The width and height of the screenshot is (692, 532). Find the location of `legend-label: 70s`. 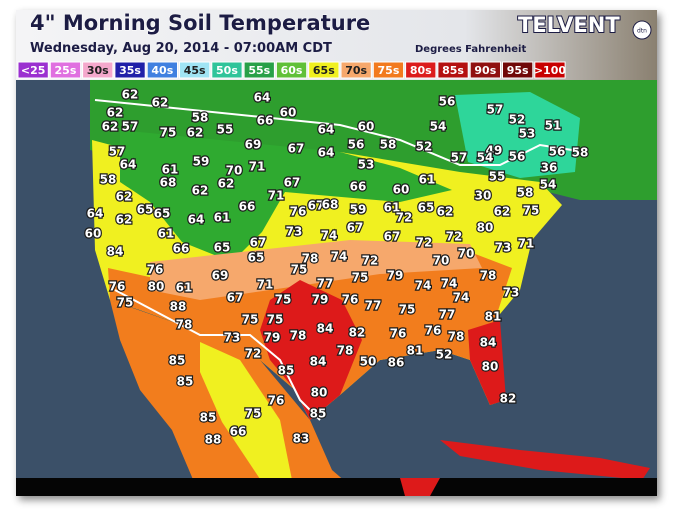

legend-label: 70s is located at coordinates (356, 70).